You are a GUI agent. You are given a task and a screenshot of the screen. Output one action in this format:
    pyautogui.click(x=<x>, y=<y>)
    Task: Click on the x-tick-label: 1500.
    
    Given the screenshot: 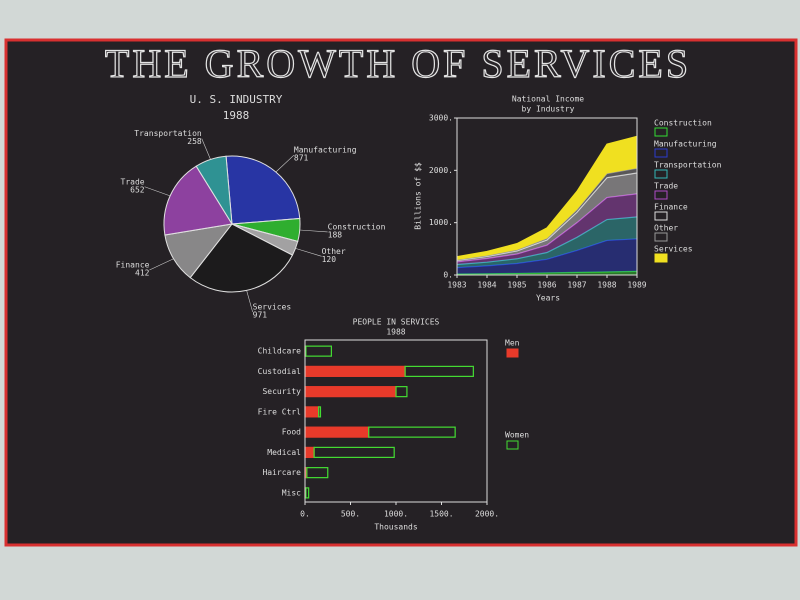 What is the action you would take?
    pyautogui.click(x=441, y=514)
    